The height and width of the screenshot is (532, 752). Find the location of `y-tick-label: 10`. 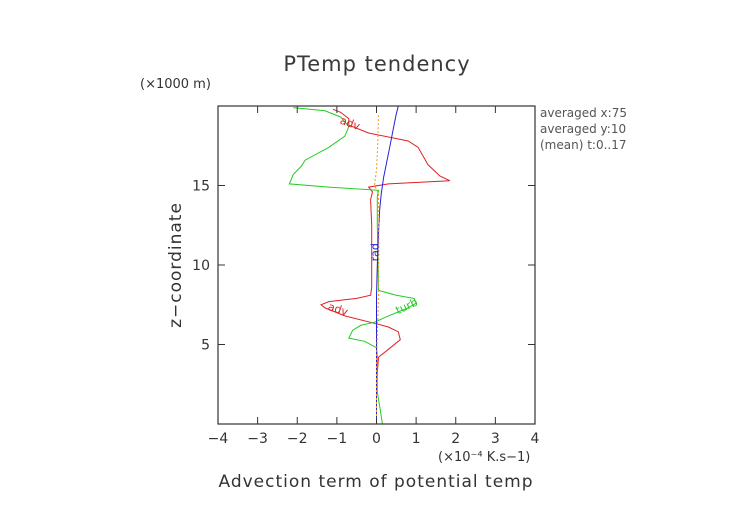

y-tick-label: 10 is located at coordinates (201, 266).